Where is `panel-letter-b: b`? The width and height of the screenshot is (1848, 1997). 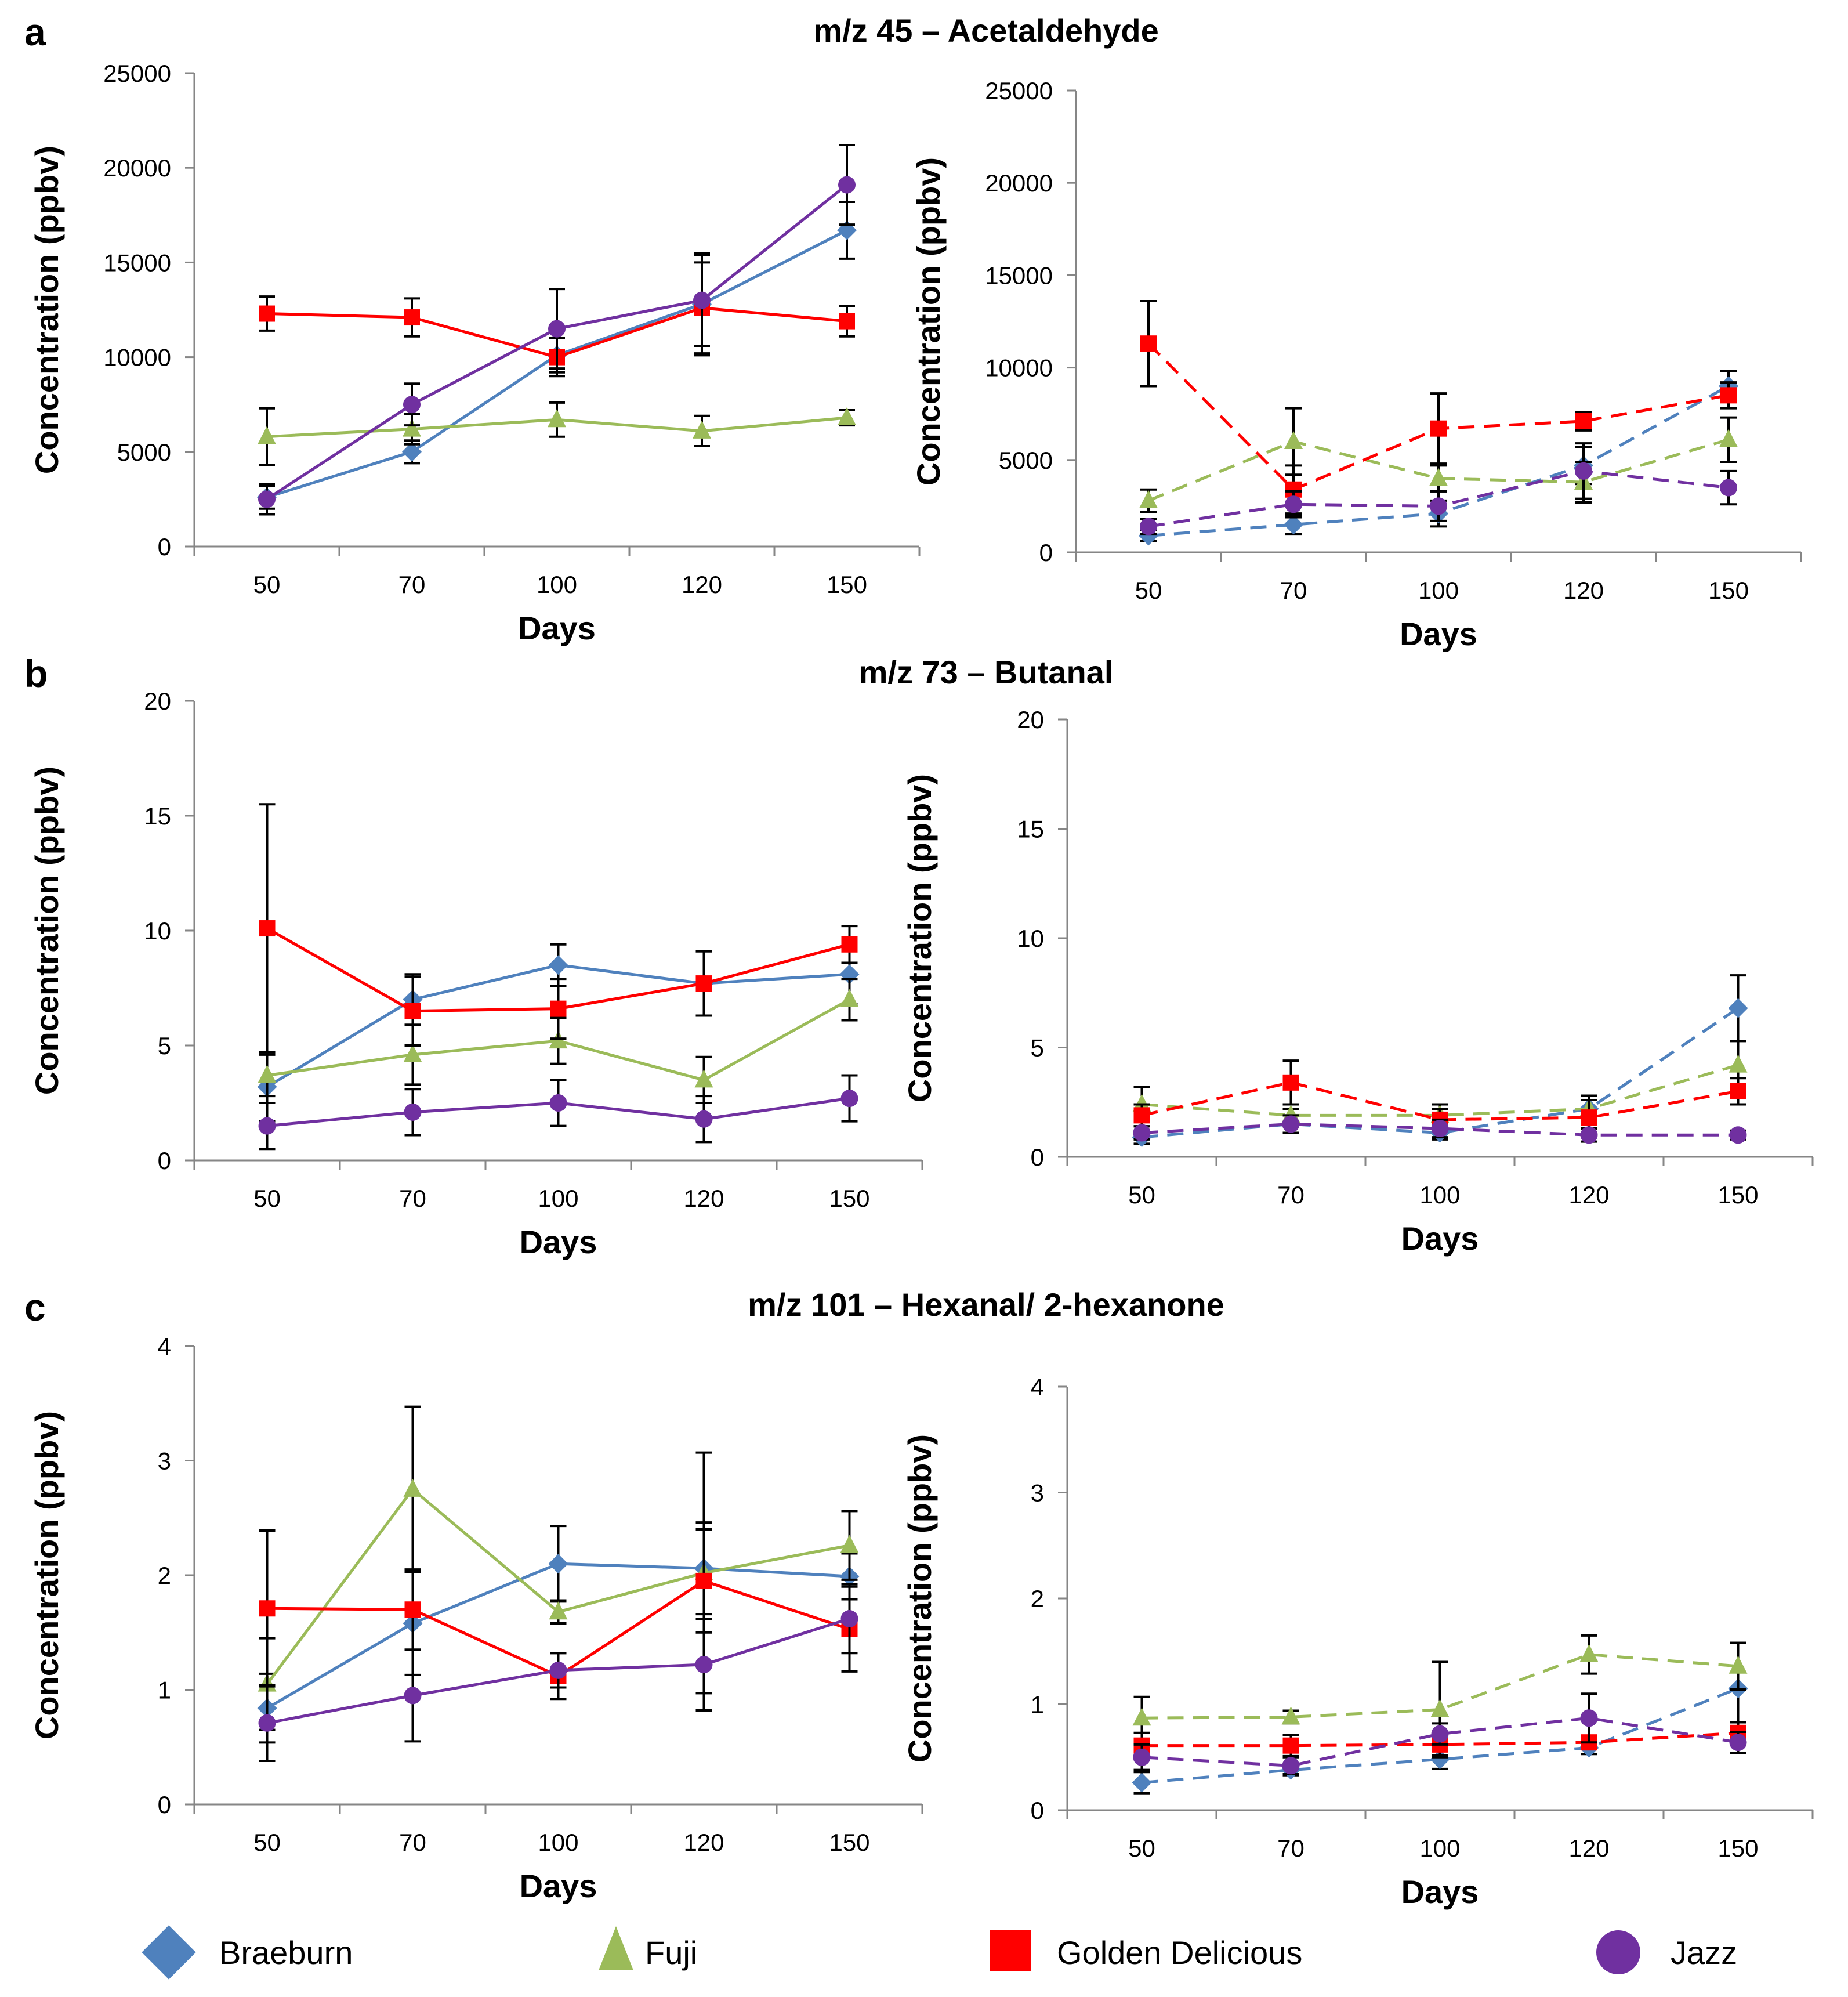
panel-letter-b: b is located at coordinates (36, 673).